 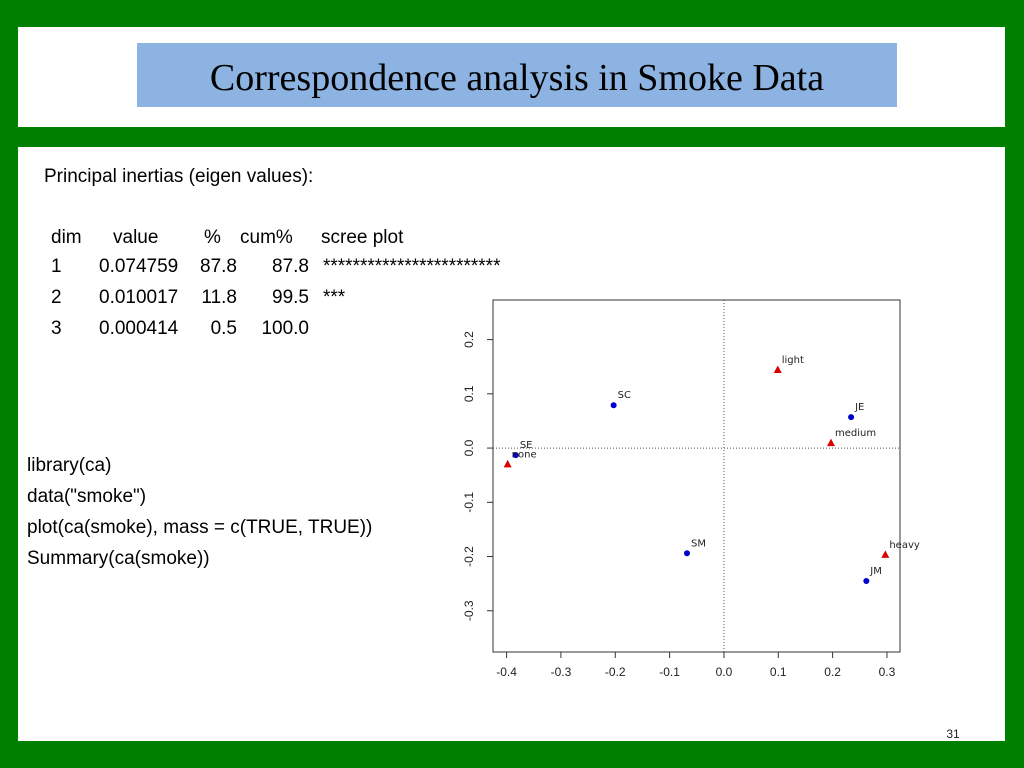 What do you see at coordinates (86, 496) in the screenshot?
I see `code-line: data("smoke")` at bounding box center [86, 496].